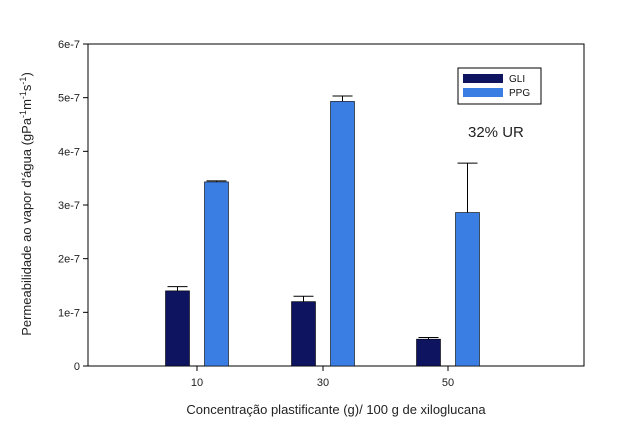 This screenshot has height=423, width=623. I want to click on legend-label-gli: GLI, so click(517, 79).